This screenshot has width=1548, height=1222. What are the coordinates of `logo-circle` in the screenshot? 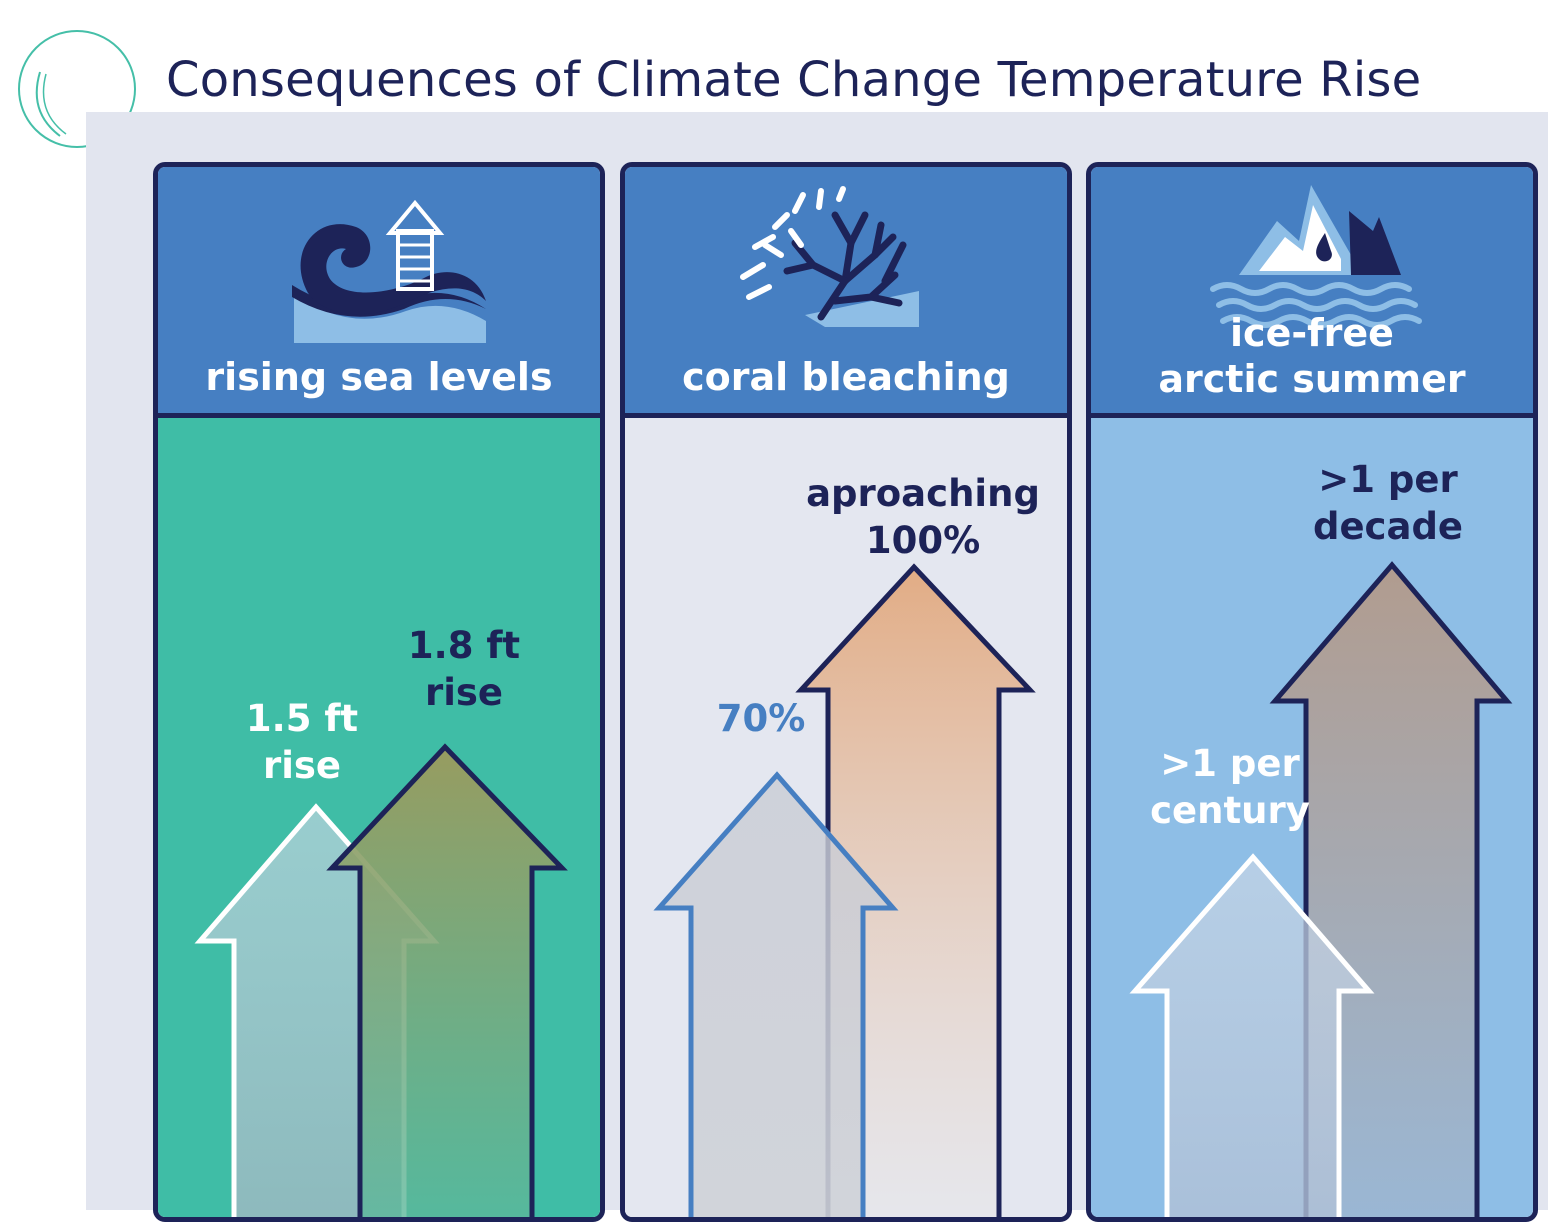 It's located at (77, 89).